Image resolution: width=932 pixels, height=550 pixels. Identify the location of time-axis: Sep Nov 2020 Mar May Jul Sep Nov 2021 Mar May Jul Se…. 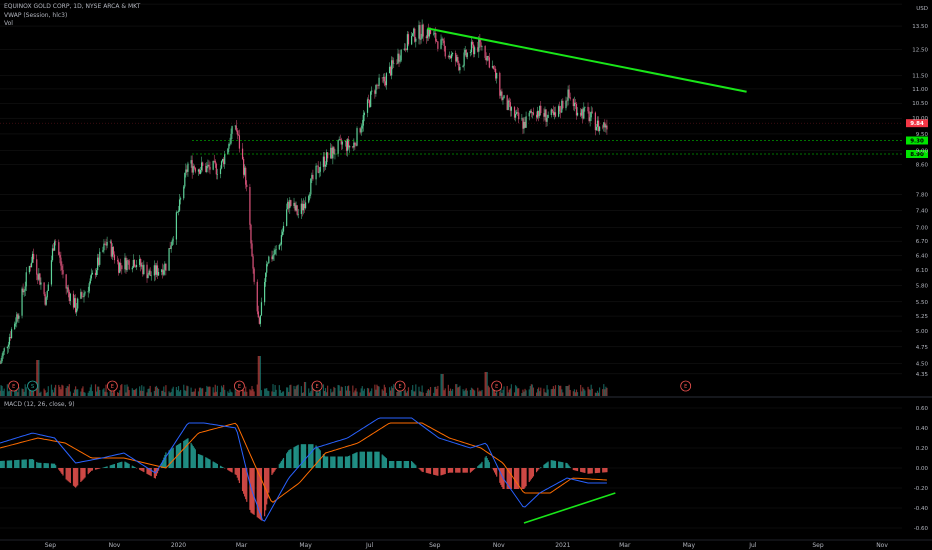
(466, 544).